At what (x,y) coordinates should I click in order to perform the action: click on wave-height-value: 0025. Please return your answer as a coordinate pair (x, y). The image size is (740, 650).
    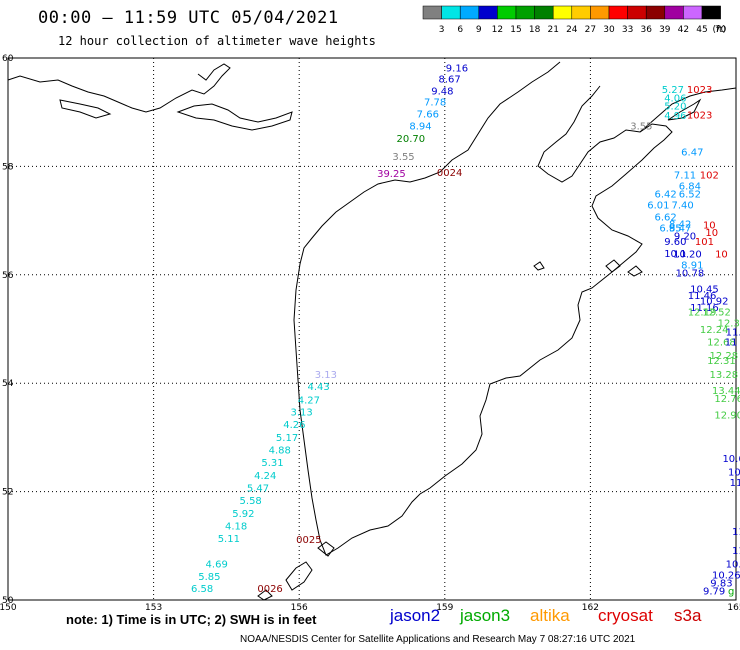
    Looking at the image, I should click on (308, 540).